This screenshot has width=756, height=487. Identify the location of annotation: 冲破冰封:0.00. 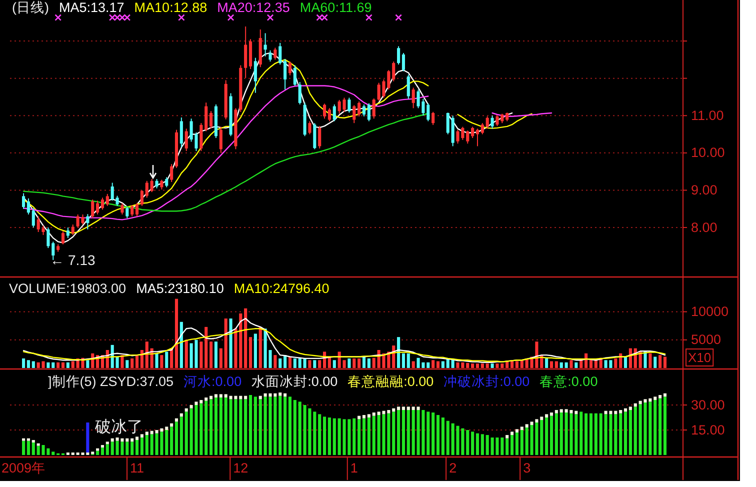
(487, 381).